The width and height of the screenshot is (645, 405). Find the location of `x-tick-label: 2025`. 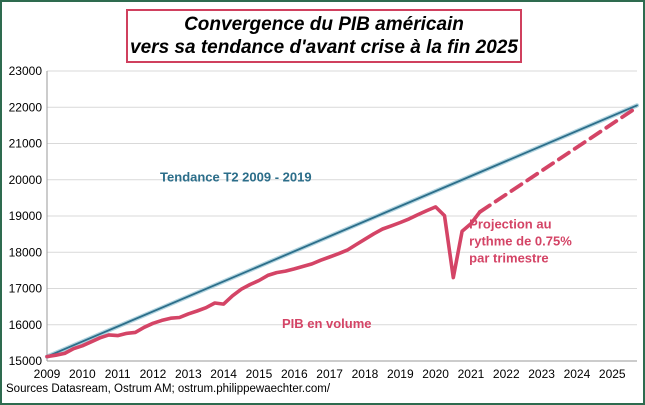

x-tick-label: 2025 is located at coordinates (612, 374).